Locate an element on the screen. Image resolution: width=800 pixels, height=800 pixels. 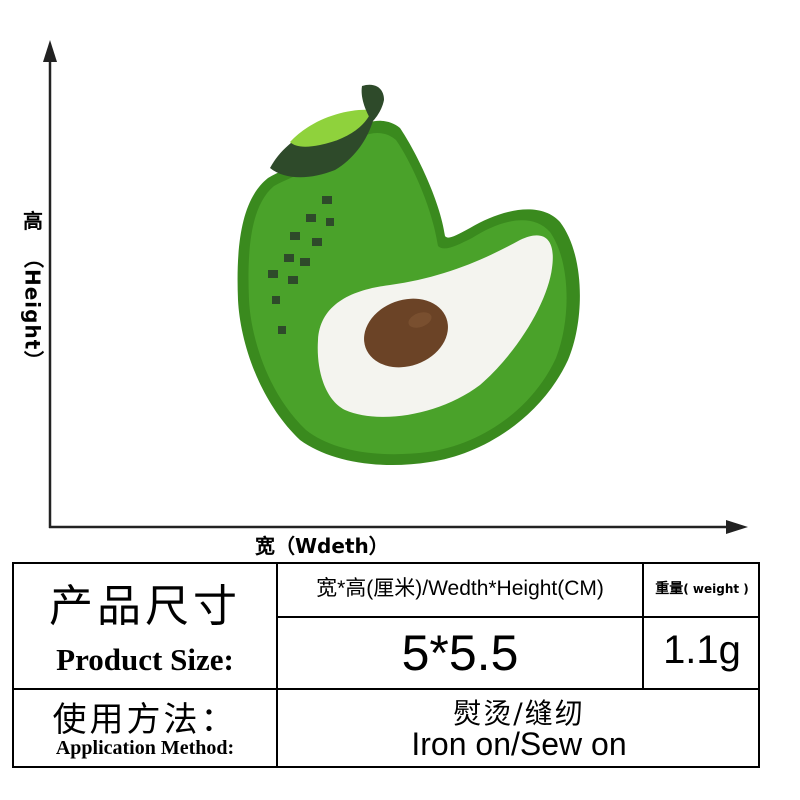
weight-header-zh: 重量 is located at coordinates (669, 589).